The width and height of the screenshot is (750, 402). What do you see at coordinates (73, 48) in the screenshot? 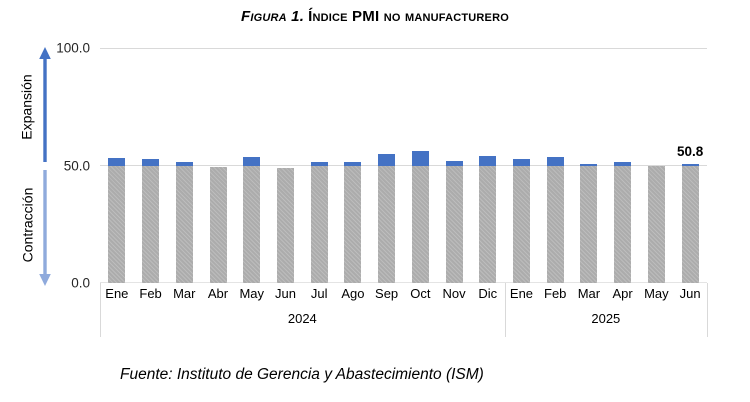
I see `y-tick-label: 100.0` at bounding box center [73, 48].